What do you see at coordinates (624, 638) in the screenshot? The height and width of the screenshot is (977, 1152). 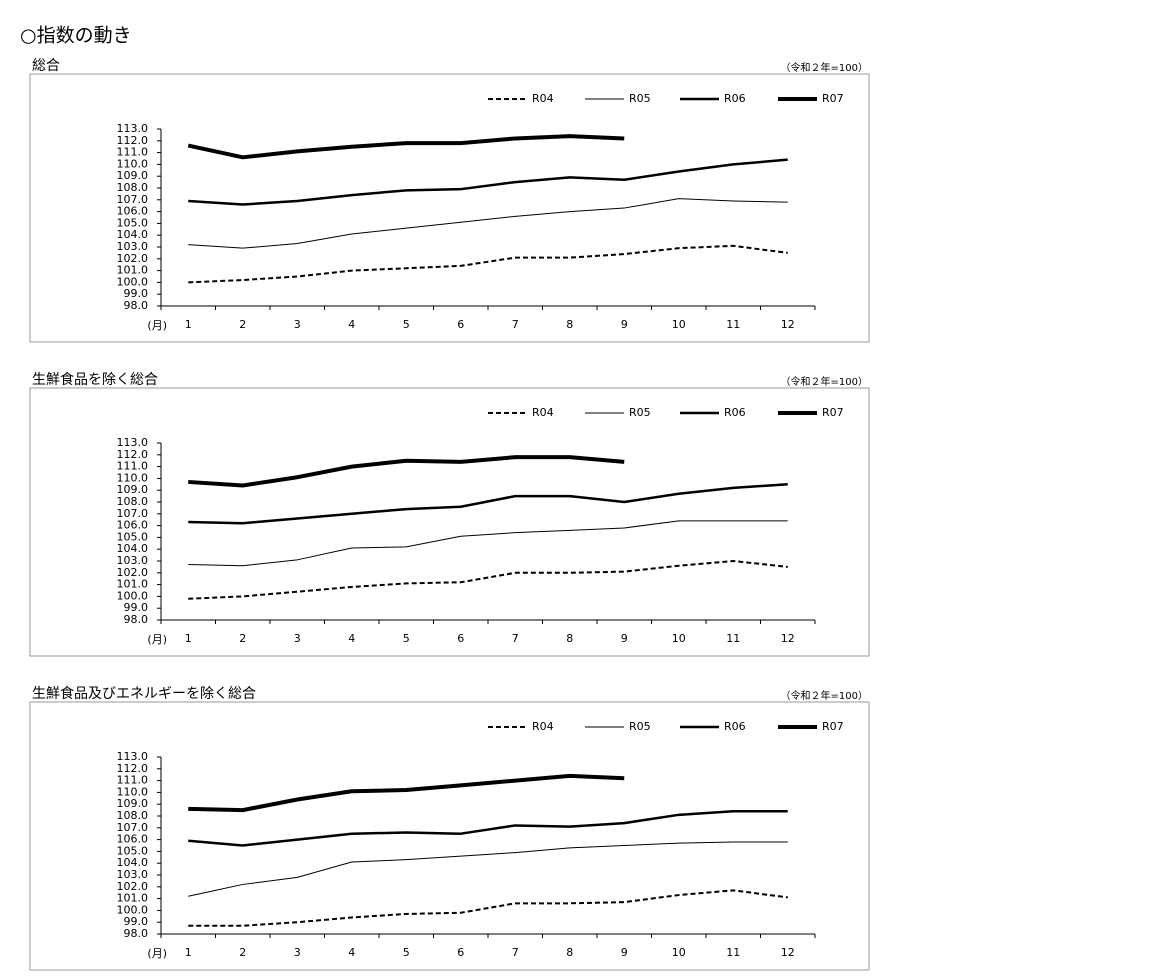 I see `x-tick-label: 9` at bounding box center [624, 638].